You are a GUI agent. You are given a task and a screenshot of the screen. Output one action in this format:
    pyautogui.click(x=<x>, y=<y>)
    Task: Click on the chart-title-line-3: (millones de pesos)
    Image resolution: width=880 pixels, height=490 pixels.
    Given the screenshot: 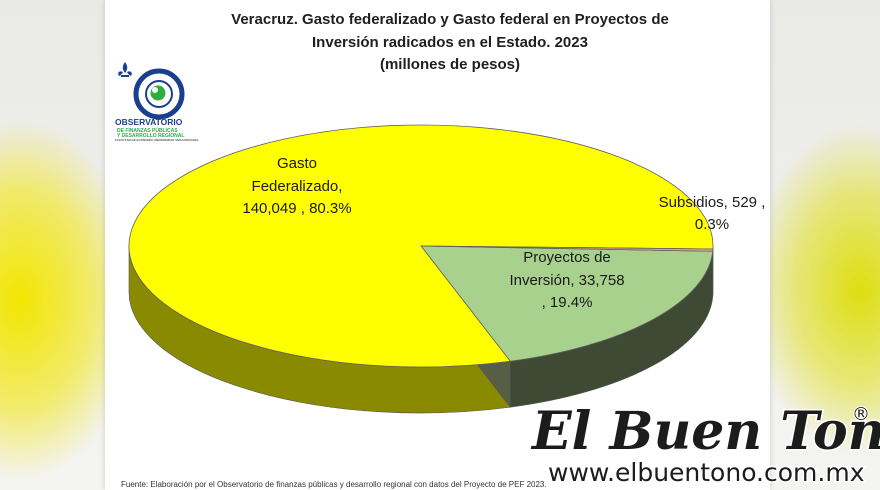 What is the action you would take?
    pyautogui.click(x=450, y=64)
    